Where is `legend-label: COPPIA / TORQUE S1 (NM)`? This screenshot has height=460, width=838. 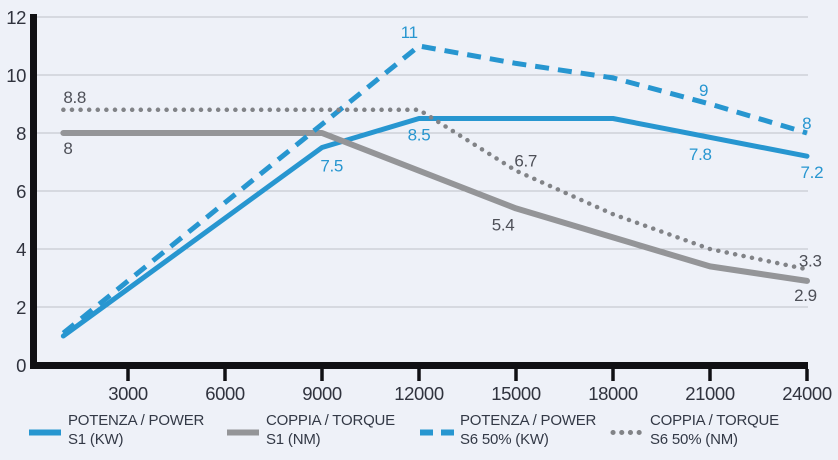 legend-label: COPPIA / TORQUE S1 (NM) is located at coordinates (330, 430).